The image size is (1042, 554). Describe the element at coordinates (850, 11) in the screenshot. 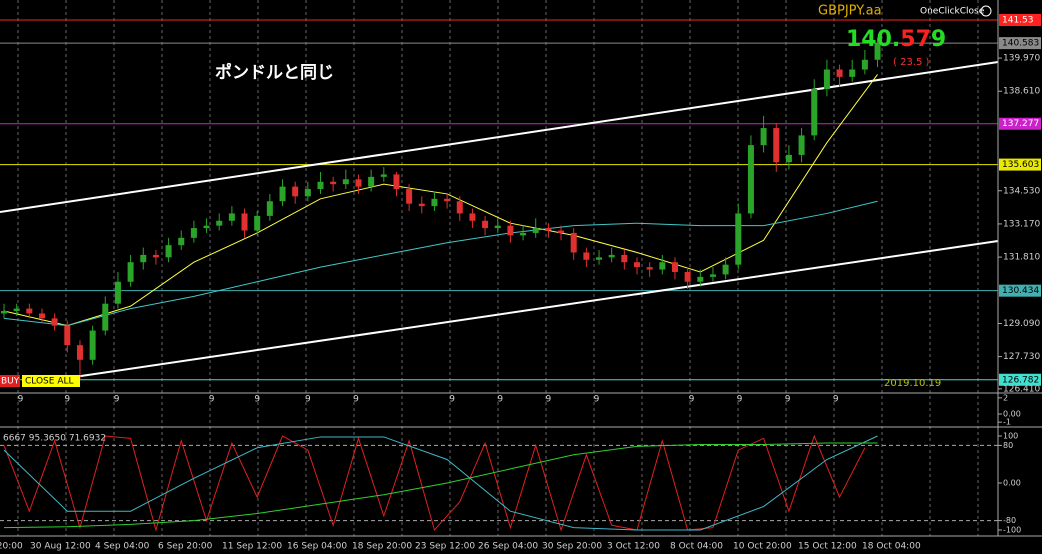

I see `symbol: GBPJPY.aa` at that location.